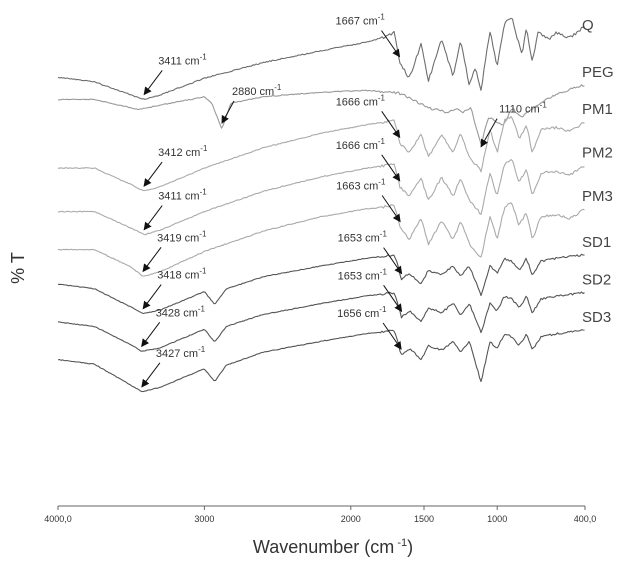 This screenshot has width=624, height=563. I want to click on series-line-sd3, so click(321, 361).